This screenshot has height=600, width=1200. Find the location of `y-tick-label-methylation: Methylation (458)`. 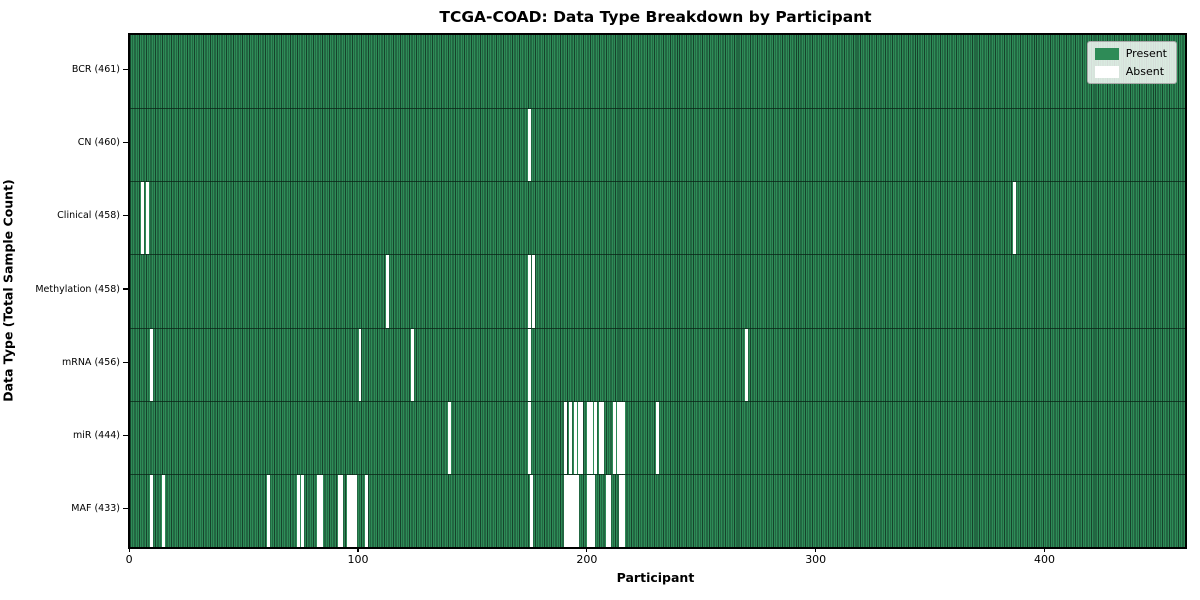

y-tick-label-methylation: Methylation (458) is located at coordinates (77, 289).